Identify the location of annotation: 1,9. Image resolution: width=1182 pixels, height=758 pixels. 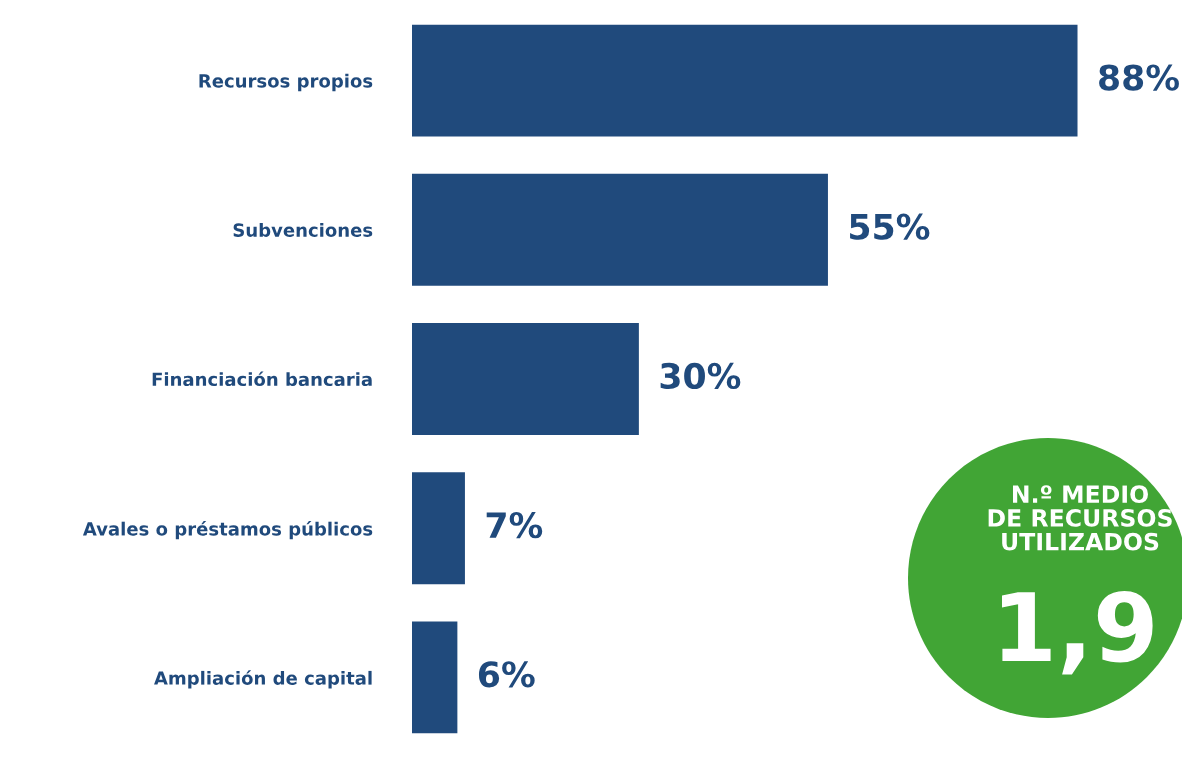
(1077, 633).